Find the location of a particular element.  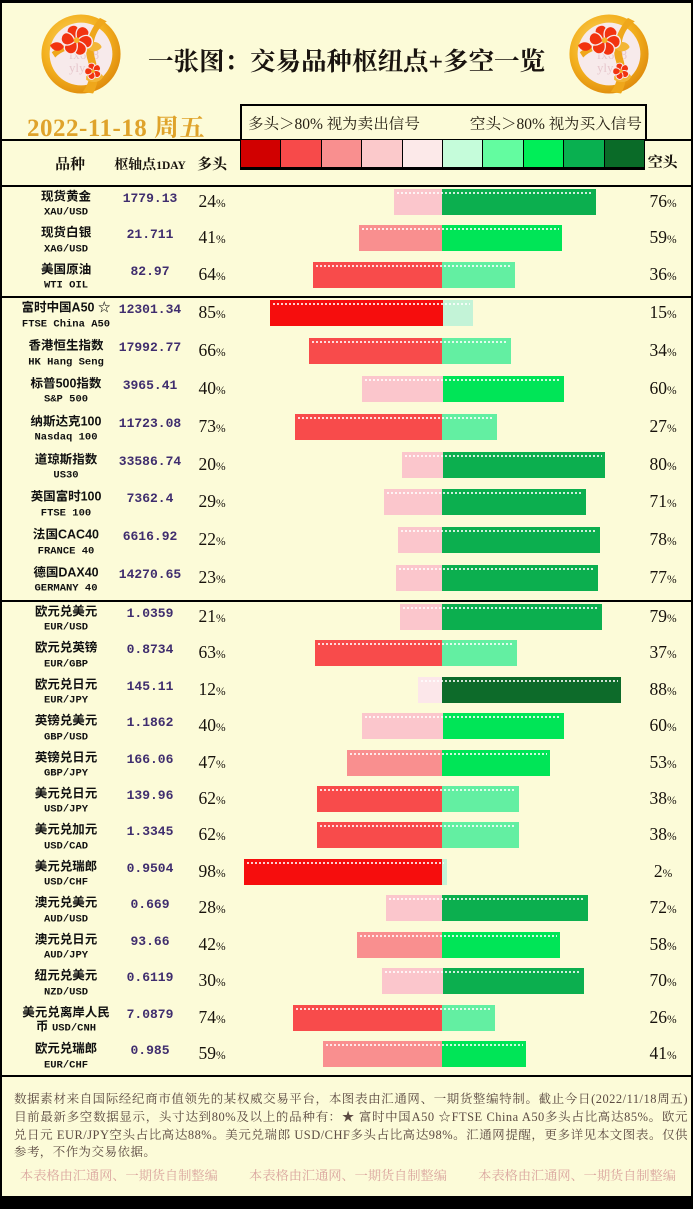

instrument-symbol: HK Hang Seng is located at coordinates (66, 362).